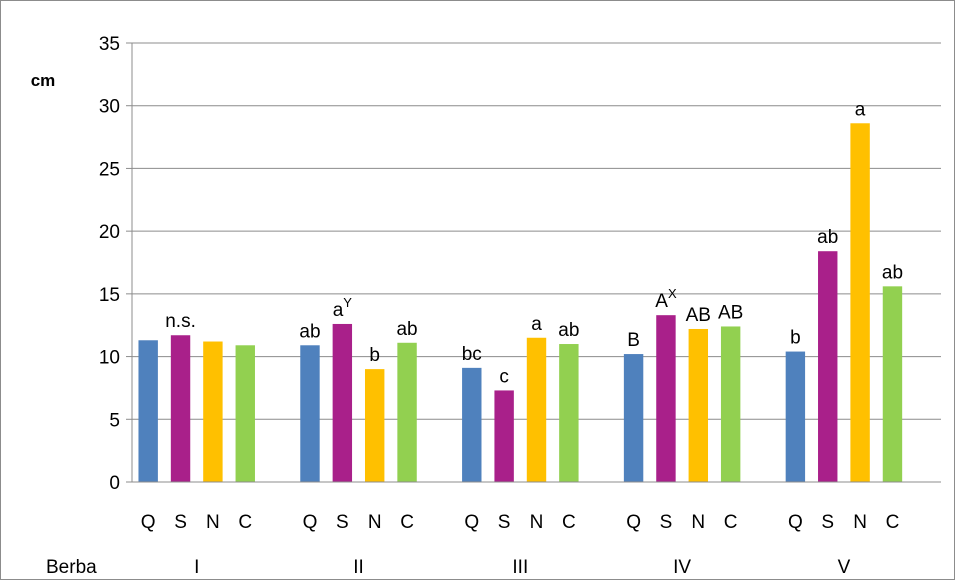  I want to click on group-label: II, so click(358, 567).